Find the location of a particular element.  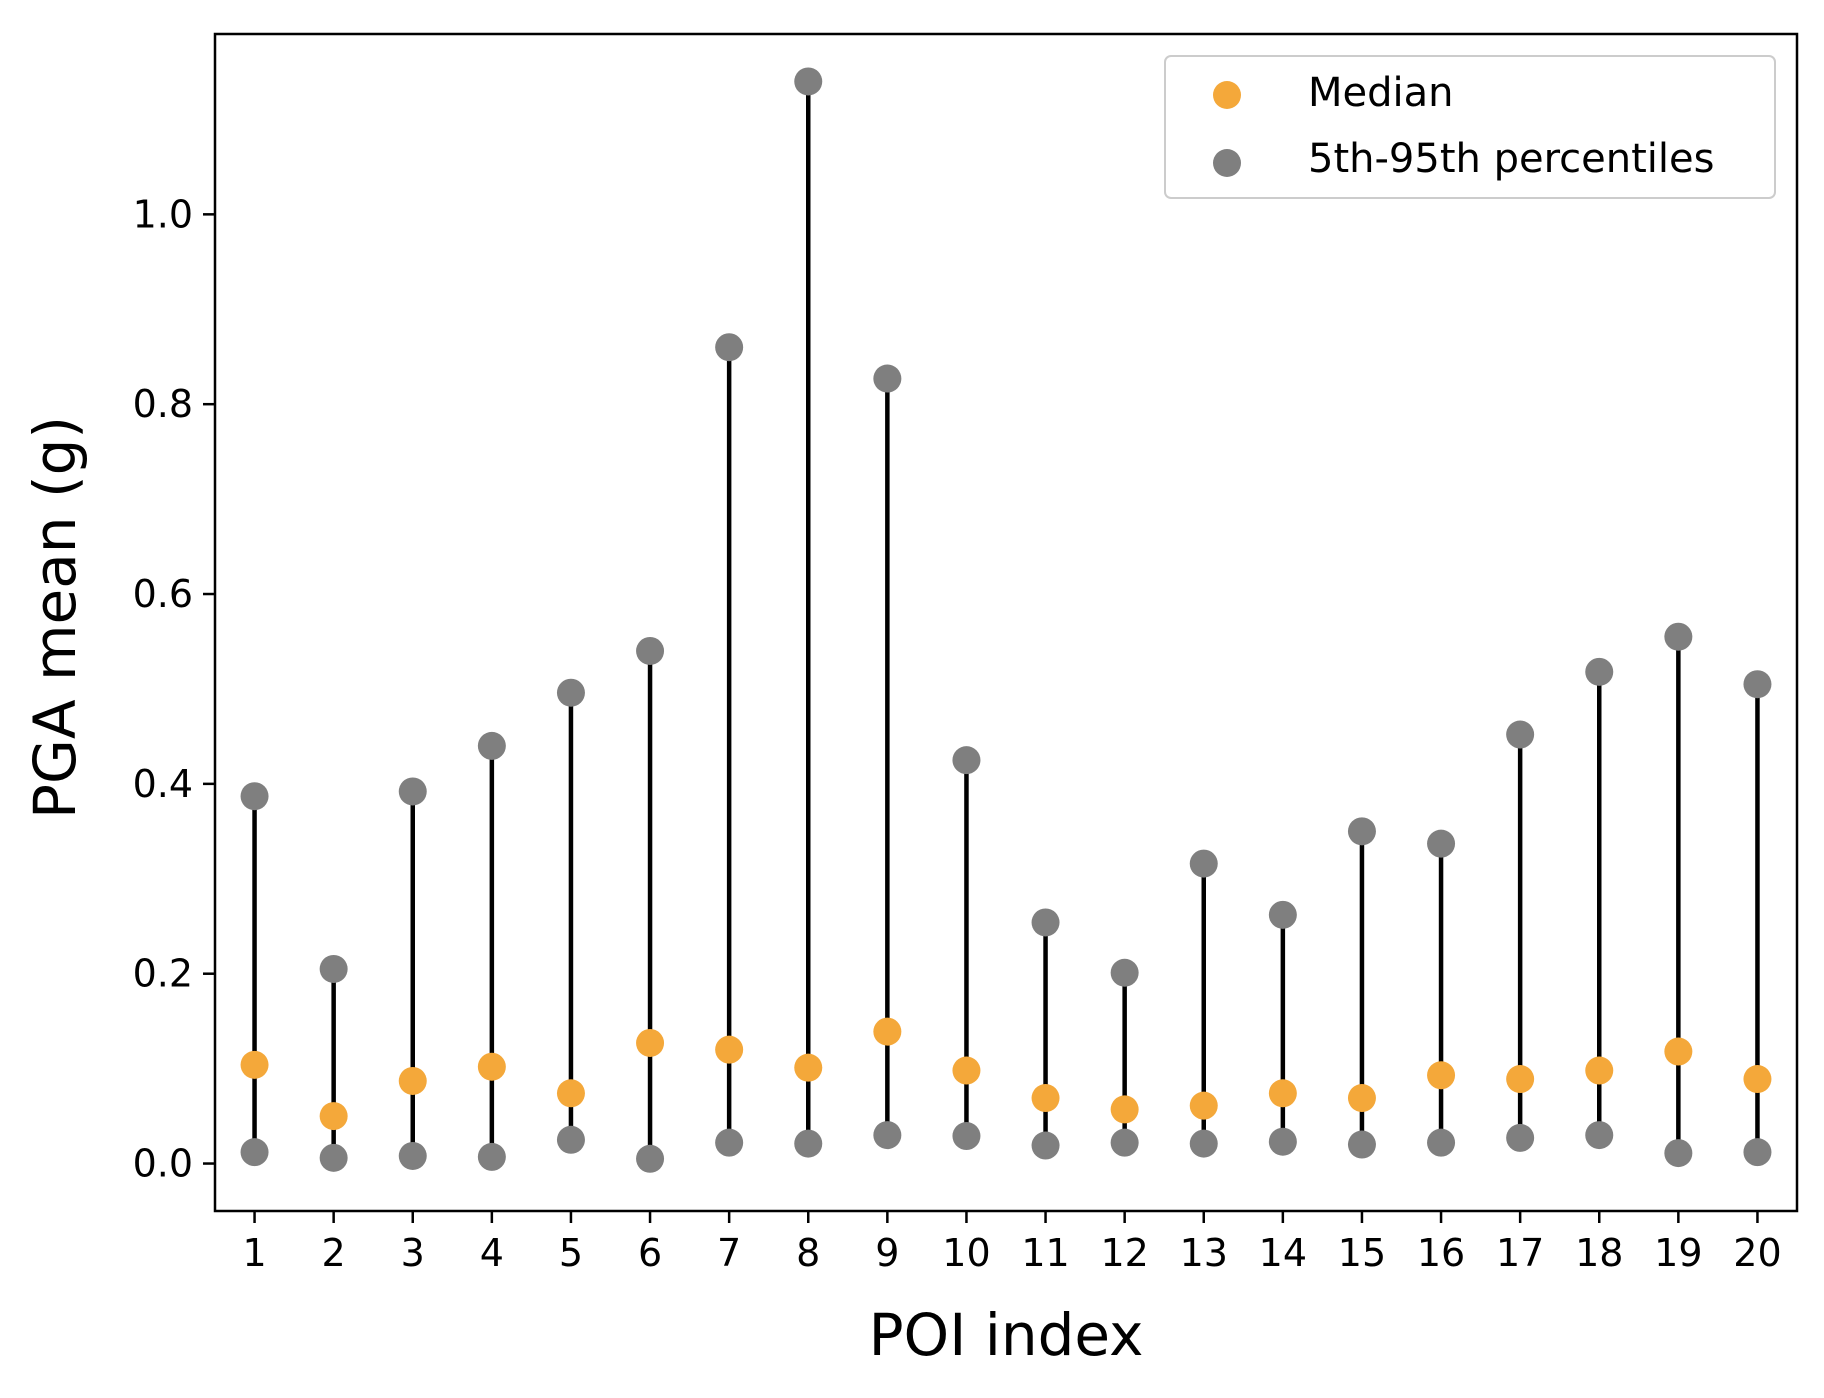

x-tick-label: 16 is located at coordinates (1441, 1253).